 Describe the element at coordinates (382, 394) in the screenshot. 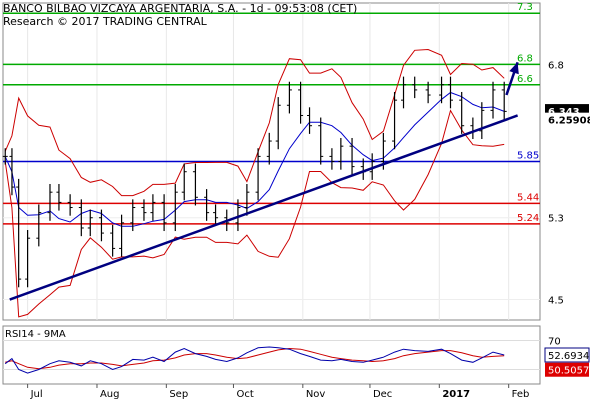

I see `x-tick-label: Dec` at that location.